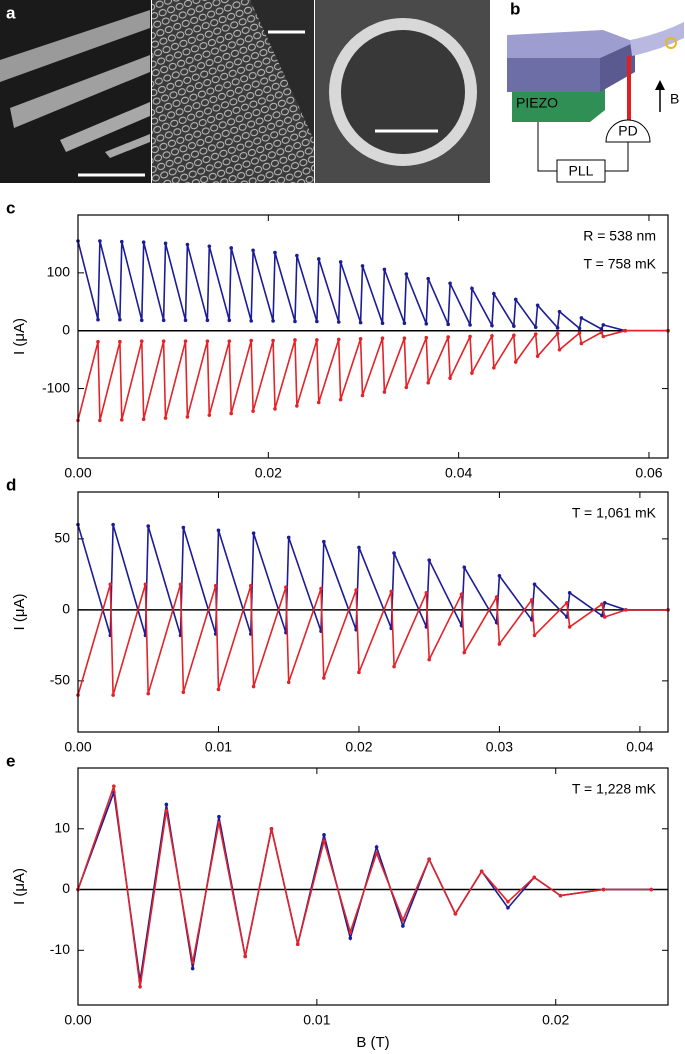  What do you see at coordinates (619, 264) in the screenshot?
I see `annotation: T = 758 mK` at bounding box center [619, 264].